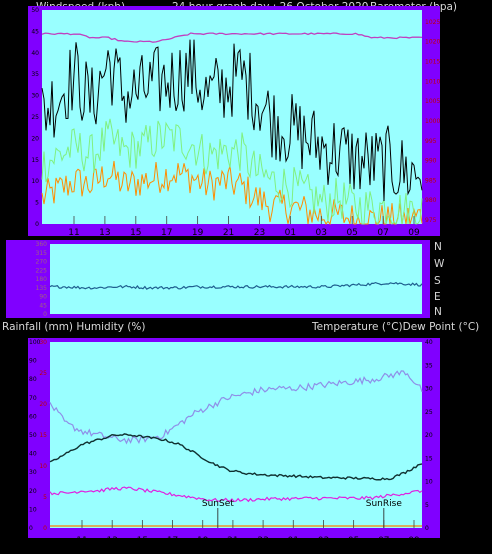 This screenshot has width=492, height=554. Describe the element at coordinates (218, 504) in the screenshot. I see `annotation-sunset: SunSet` at that location.